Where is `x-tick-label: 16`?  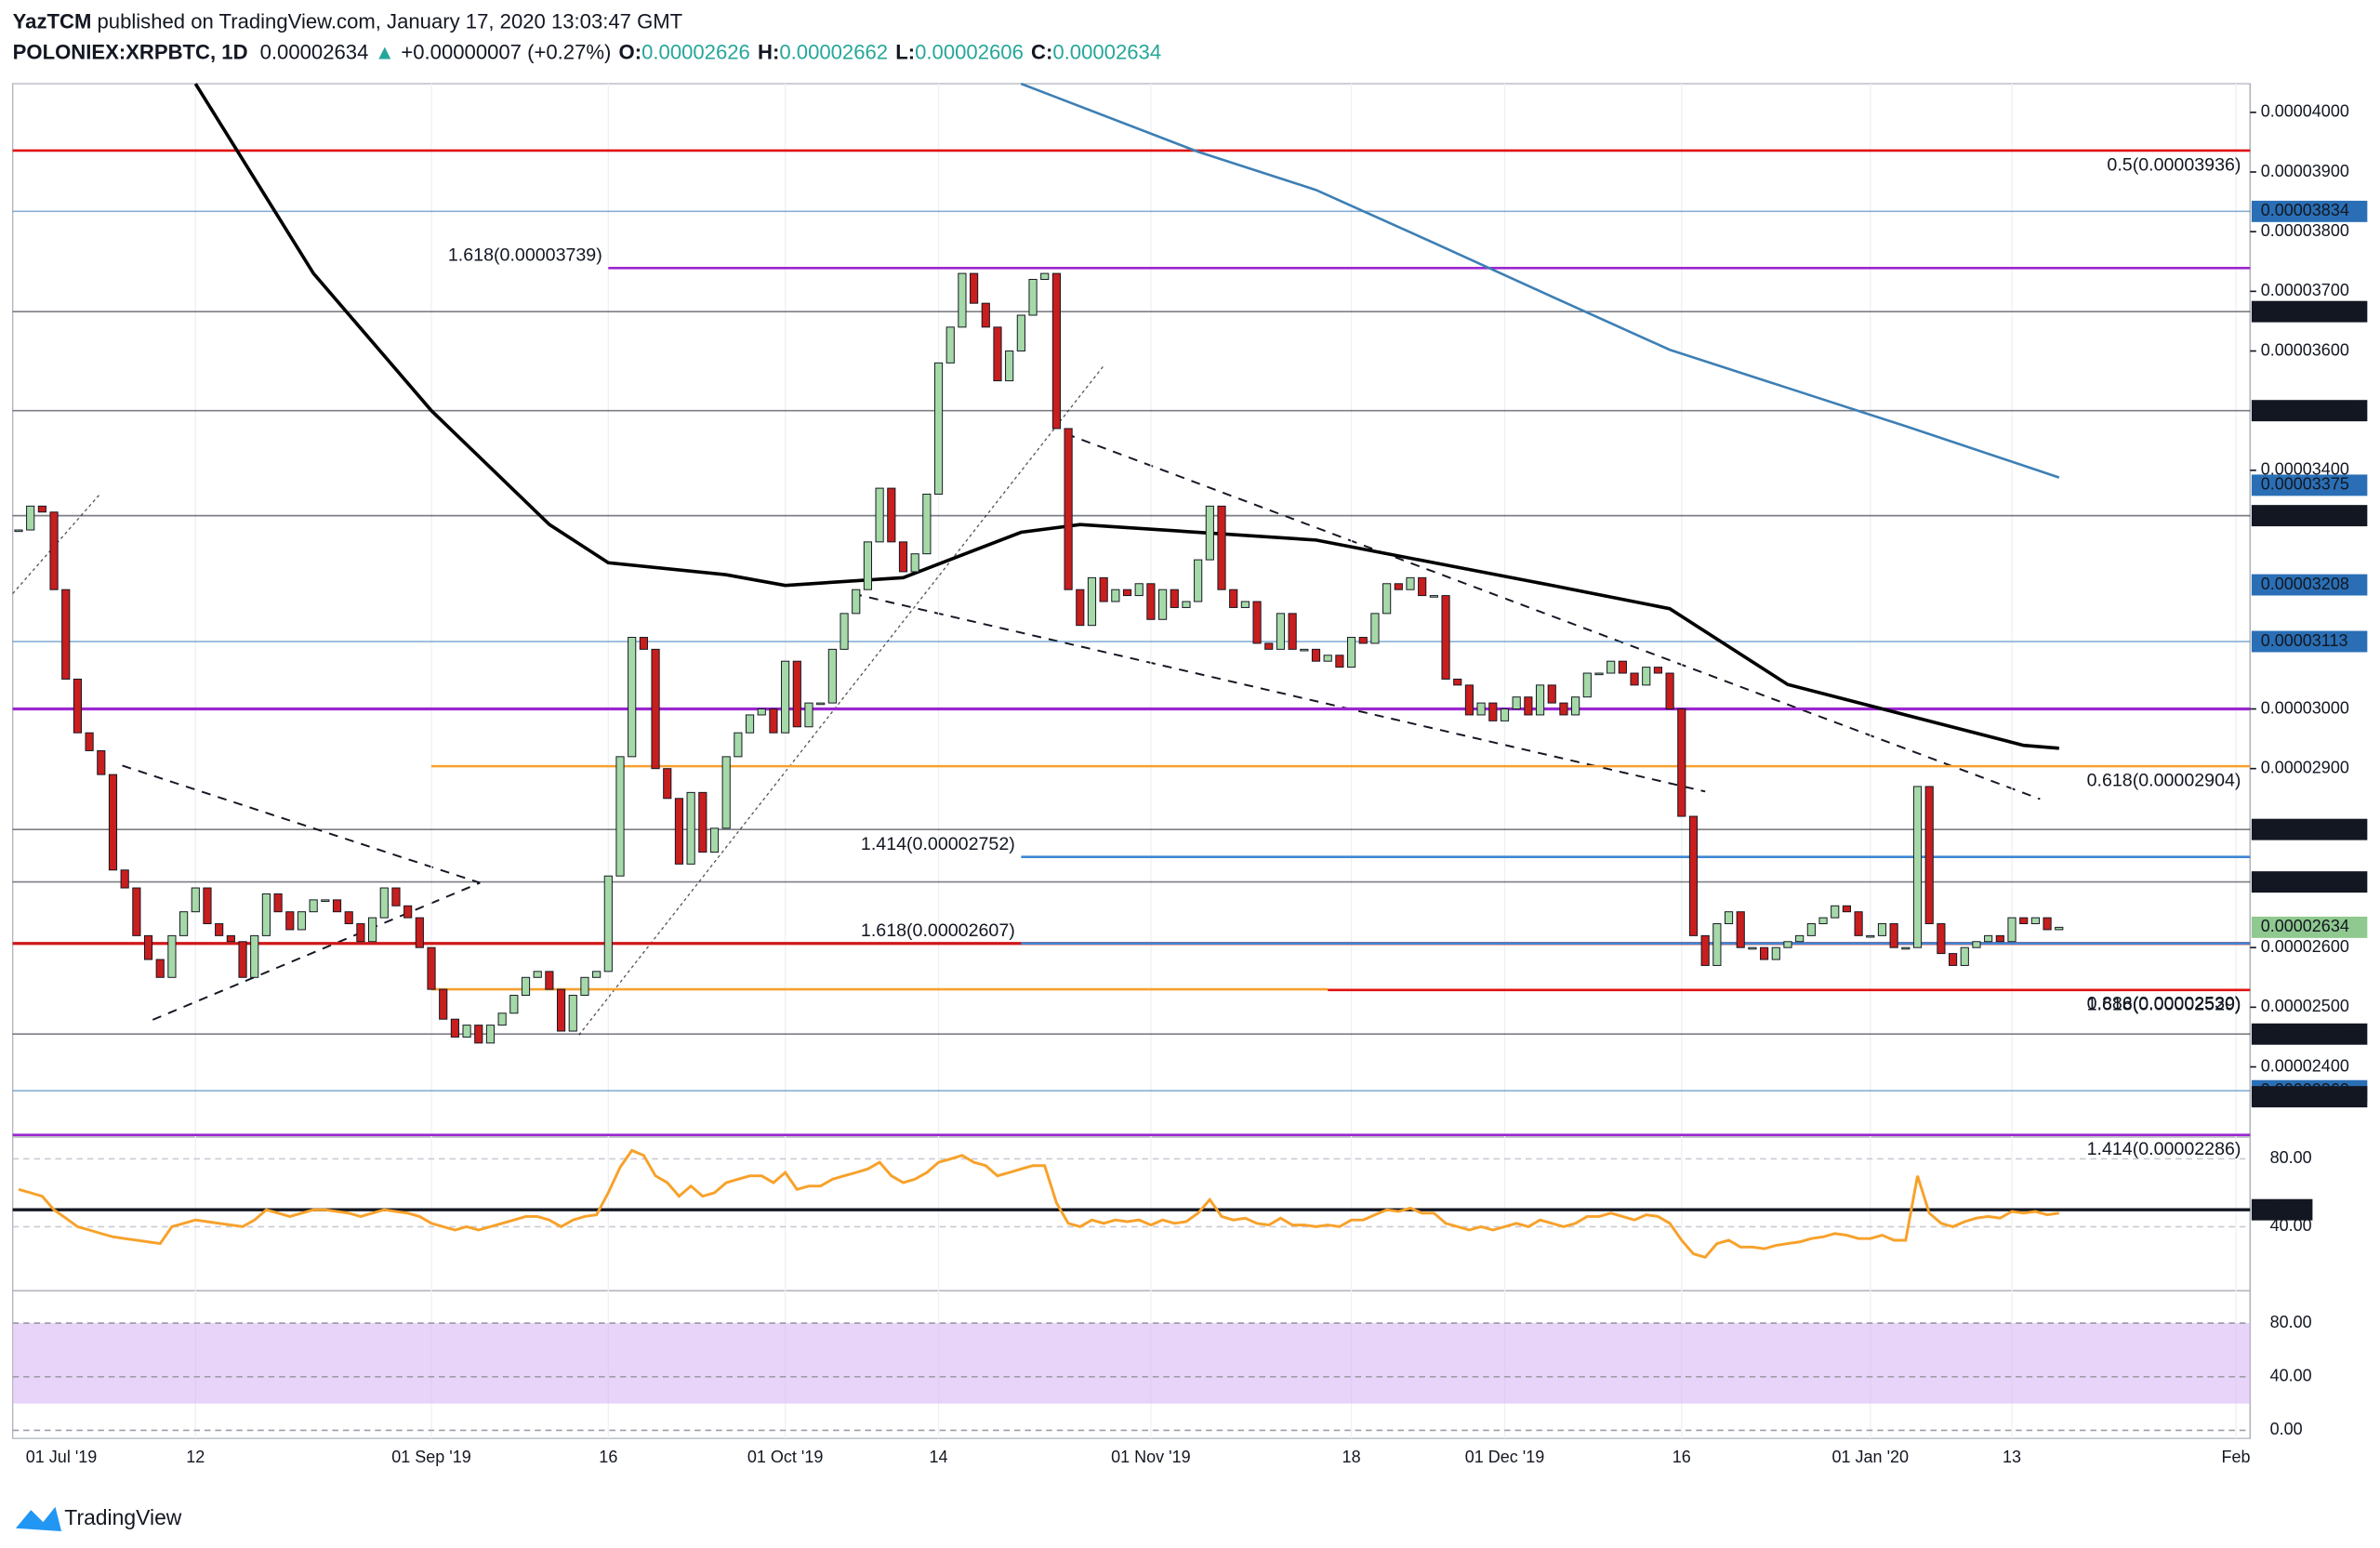
x-tick-label: 16 is located at coordinates (608, 1457).